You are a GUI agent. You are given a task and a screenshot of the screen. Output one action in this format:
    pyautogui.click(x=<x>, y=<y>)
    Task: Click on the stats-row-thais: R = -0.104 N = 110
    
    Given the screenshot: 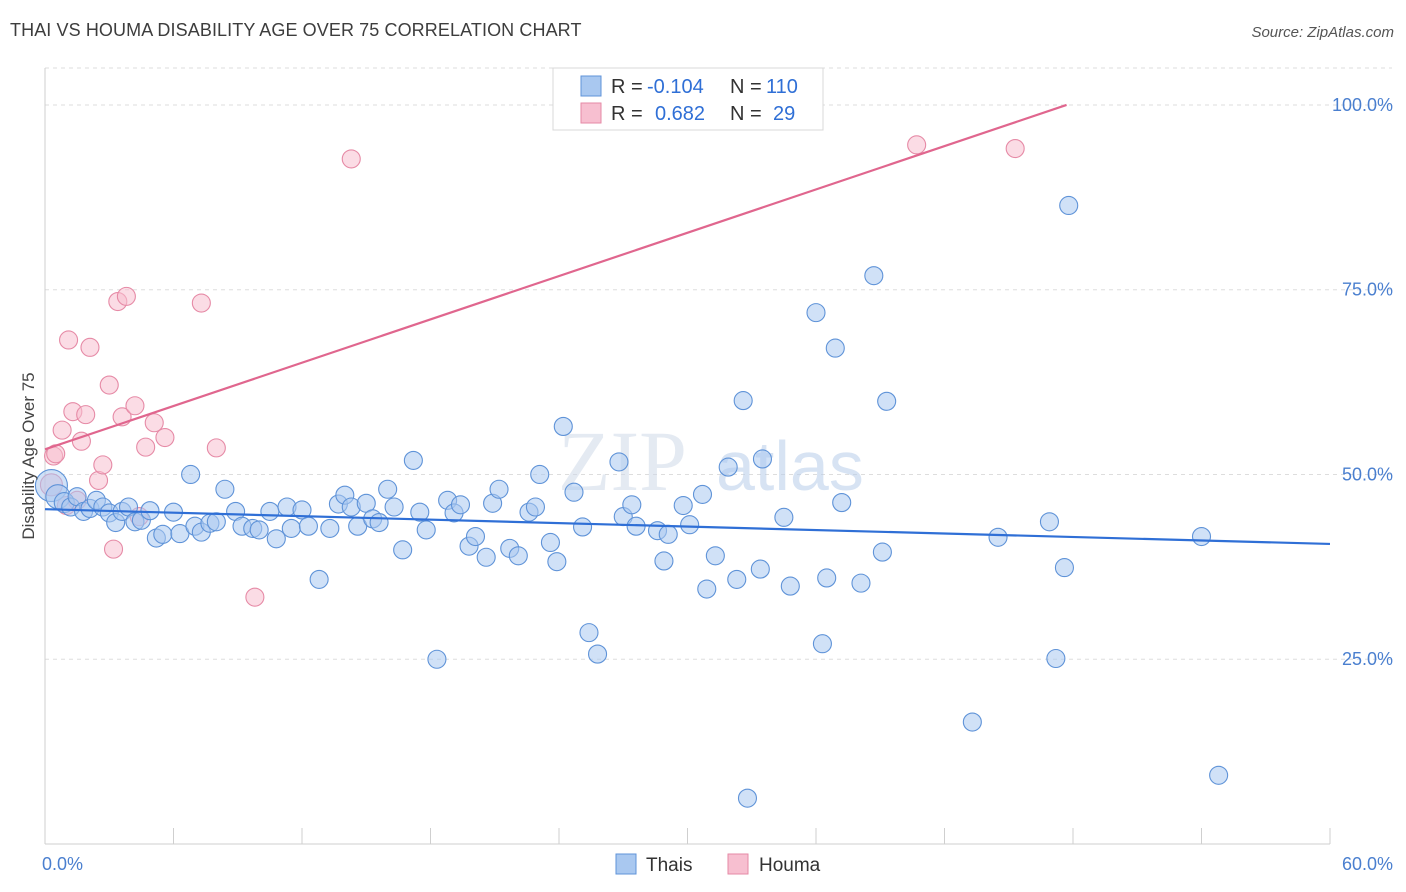 What is the action you would take?
    pyautogui.click(x=689, y=86)
    